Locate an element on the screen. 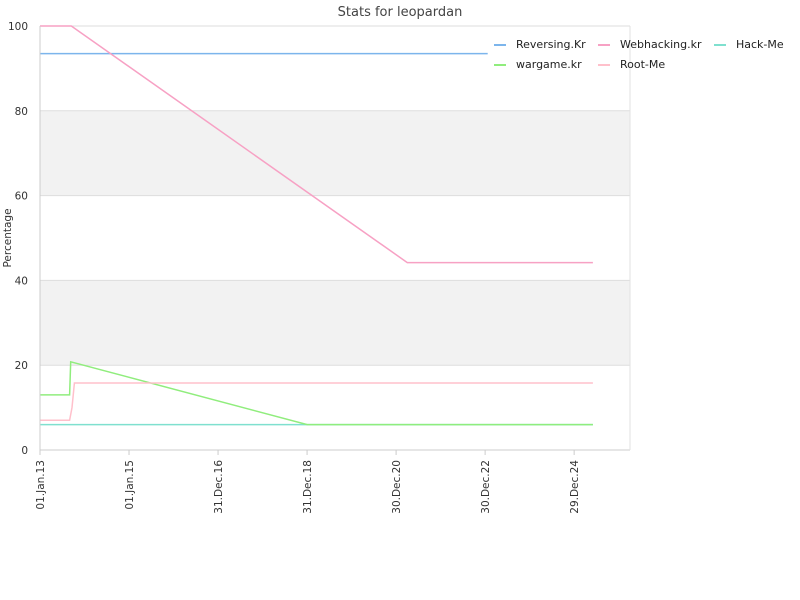 Image resolution: width=800 pixels, height=600 pixels. legend-label: Hack-Me is located at coordinates (760, 44).